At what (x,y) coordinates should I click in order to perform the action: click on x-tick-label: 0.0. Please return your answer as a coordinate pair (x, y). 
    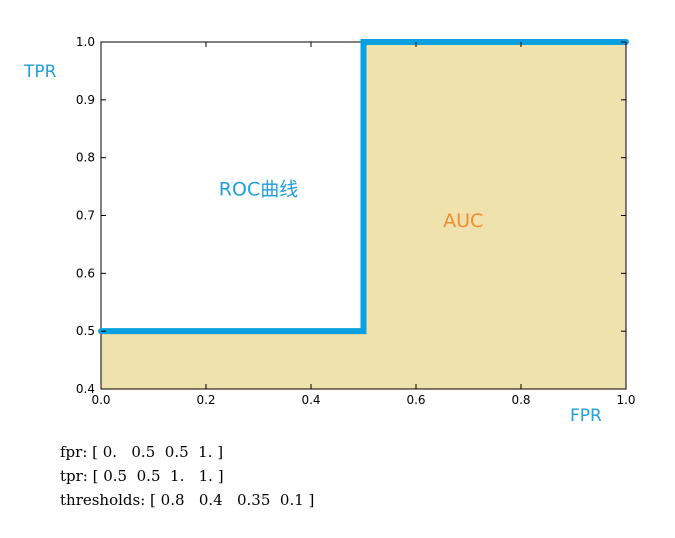
    Looking at the image, I should click on (100, 400).